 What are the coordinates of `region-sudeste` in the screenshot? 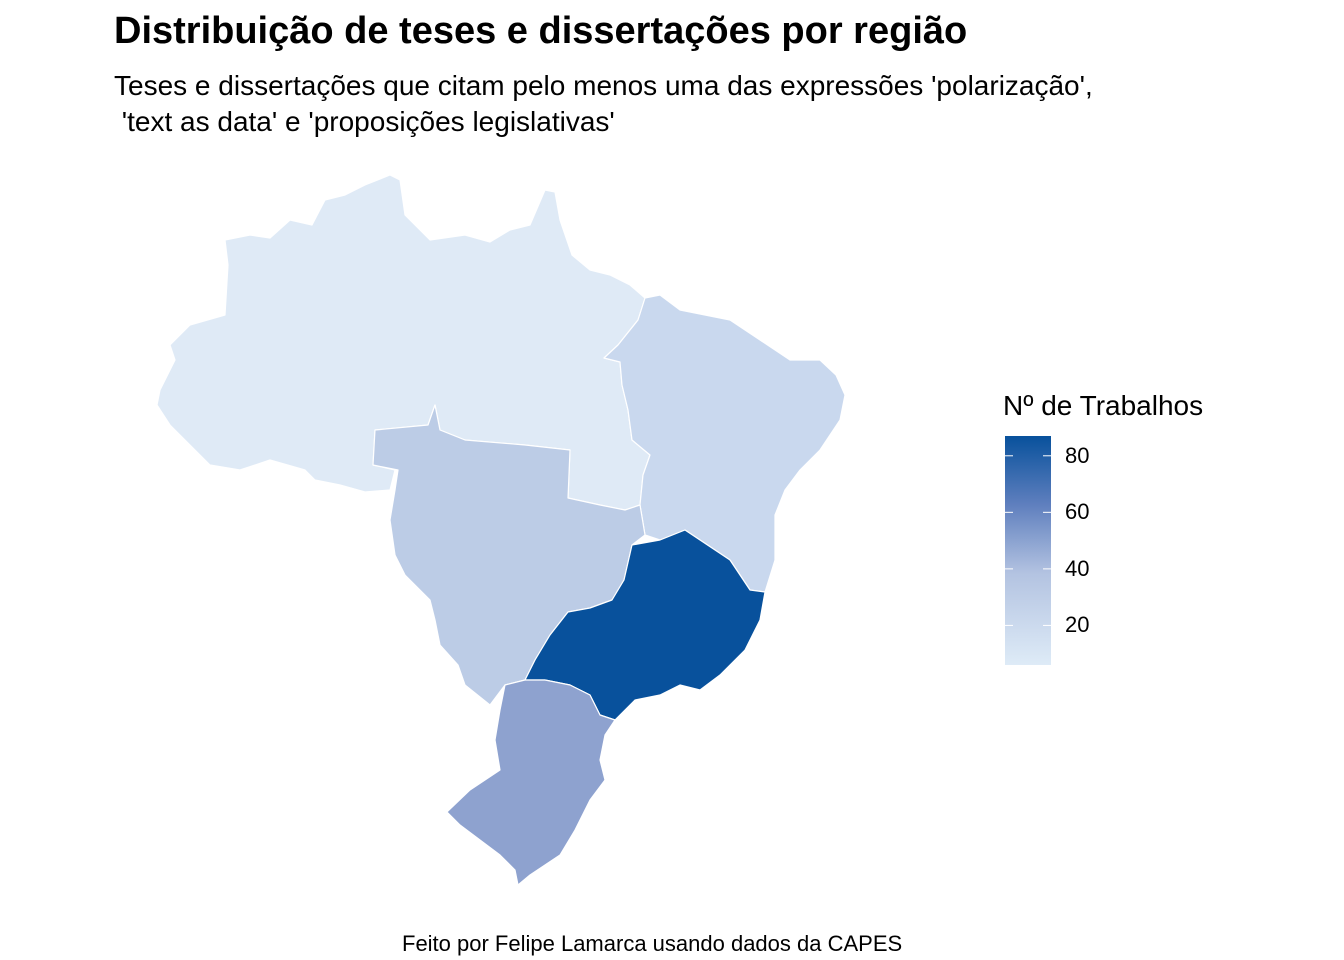 It's located at (645, 625).